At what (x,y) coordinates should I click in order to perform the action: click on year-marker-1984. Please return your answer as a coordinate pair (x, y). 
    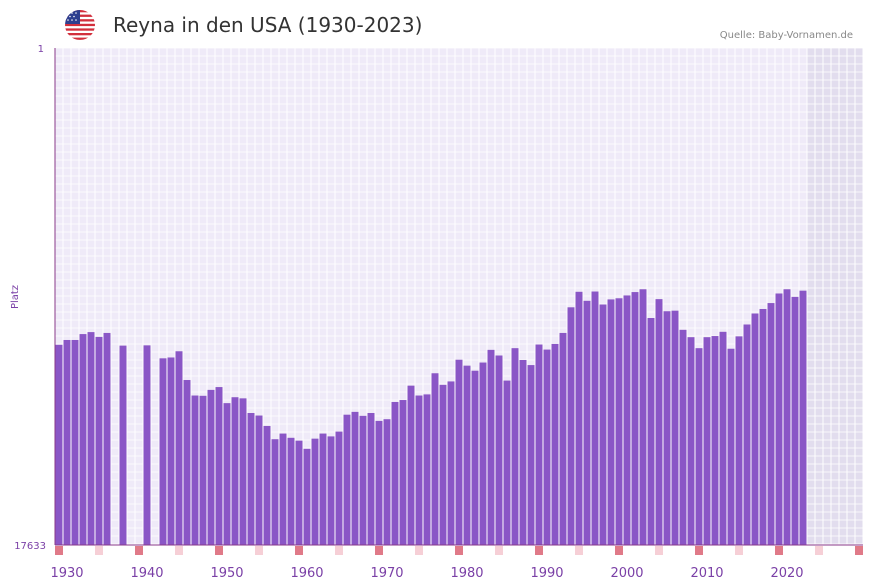
    Looking at the image, I should click on (499, 550).